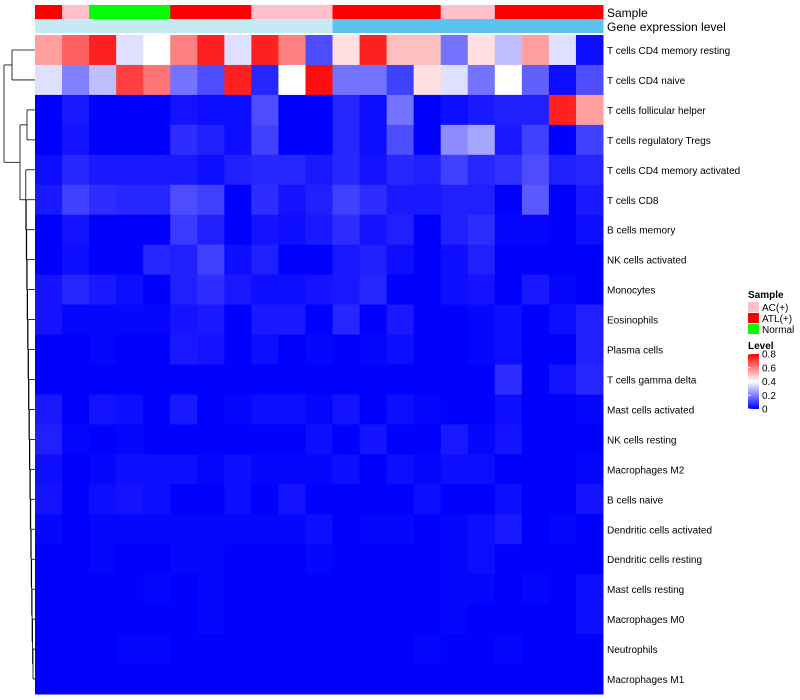  Describe the element at coordinates (645, 590) in the screenshot. I see `row-label: Mast cells resting` at that location.